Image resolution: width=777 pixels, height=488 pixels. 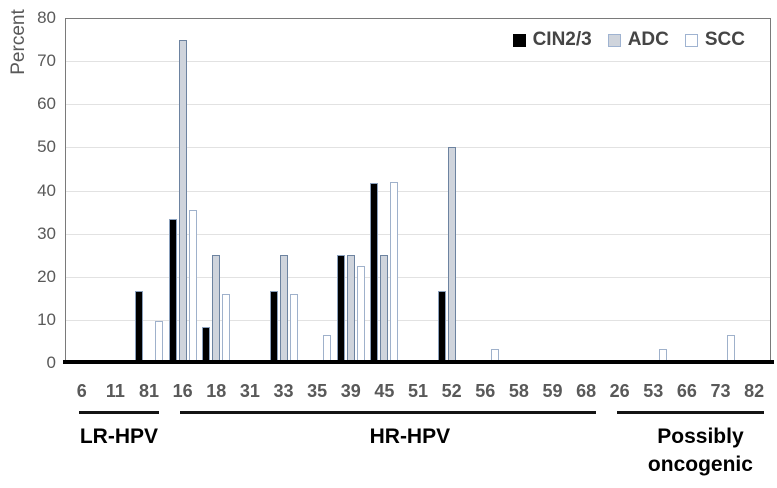 I want to click on bar-ADC-hpv18, so click(x=216, y=309).